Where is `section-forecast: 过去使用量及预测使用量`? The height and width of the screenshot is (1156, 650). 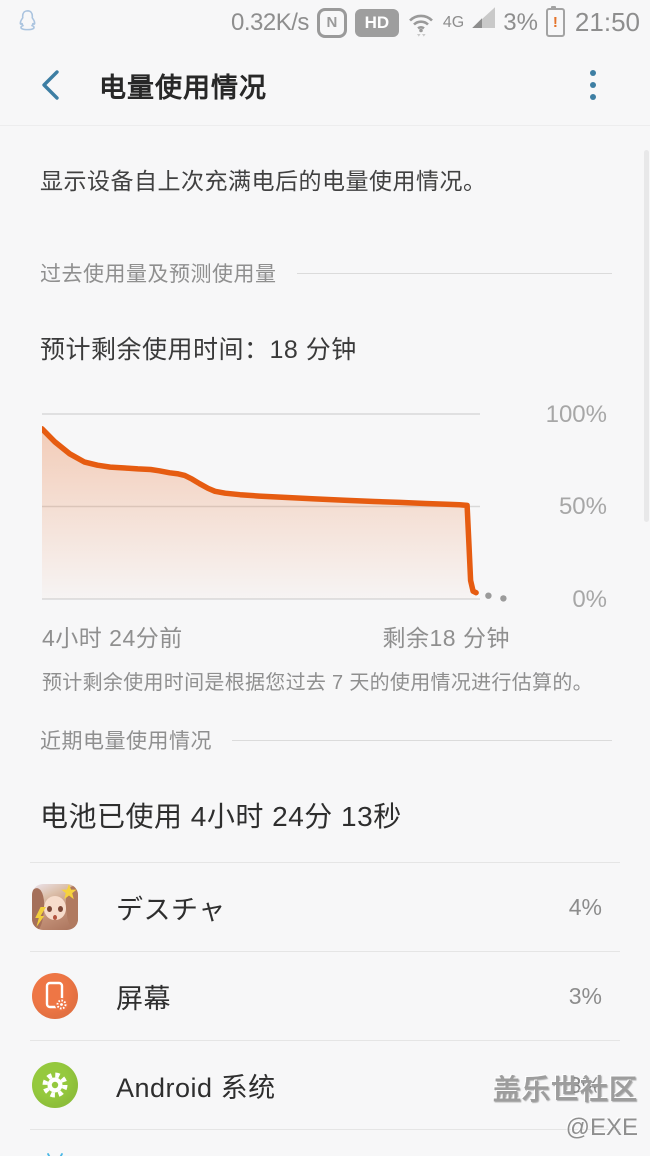 section-forecast: 过去使用量及预测使用量 is located at coordinates (326, 273).